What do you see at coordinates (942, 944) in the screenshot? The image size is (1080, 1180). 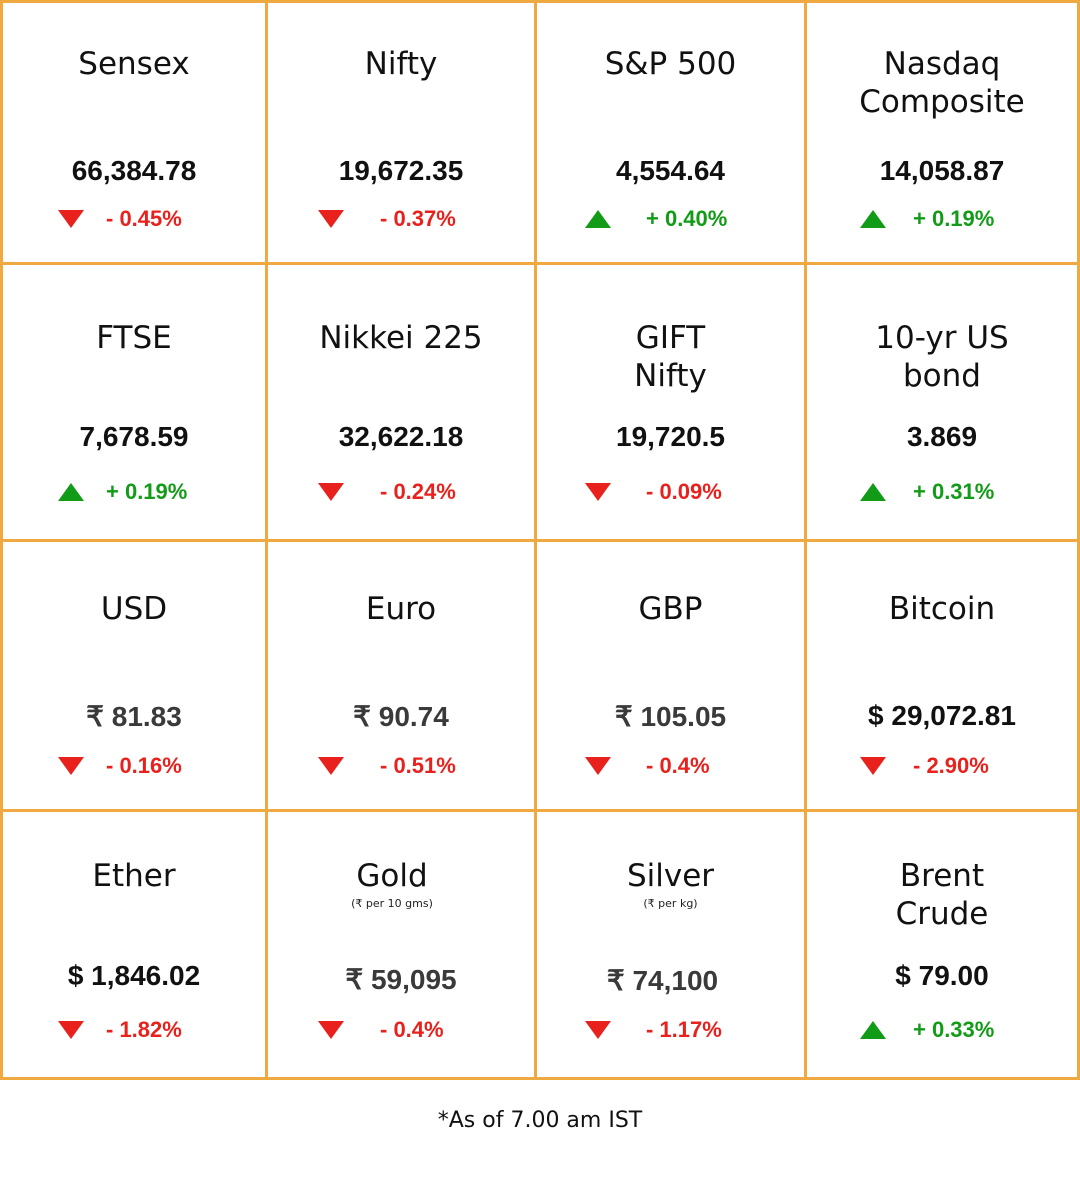 I see `tile-brent-crude: Brent Crude $ 79.00 + 0.33%` at bounding box center [942, 944].